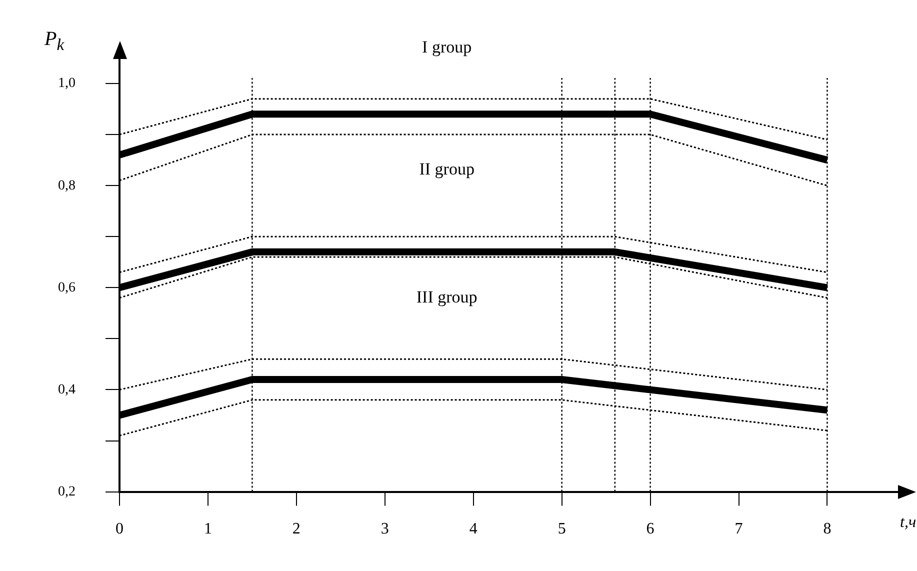 The height and width of the screenshot is (571, 917). Describe the element at coordinates (447, 296) in the screenshot. I see `annotation: III group` at that location.